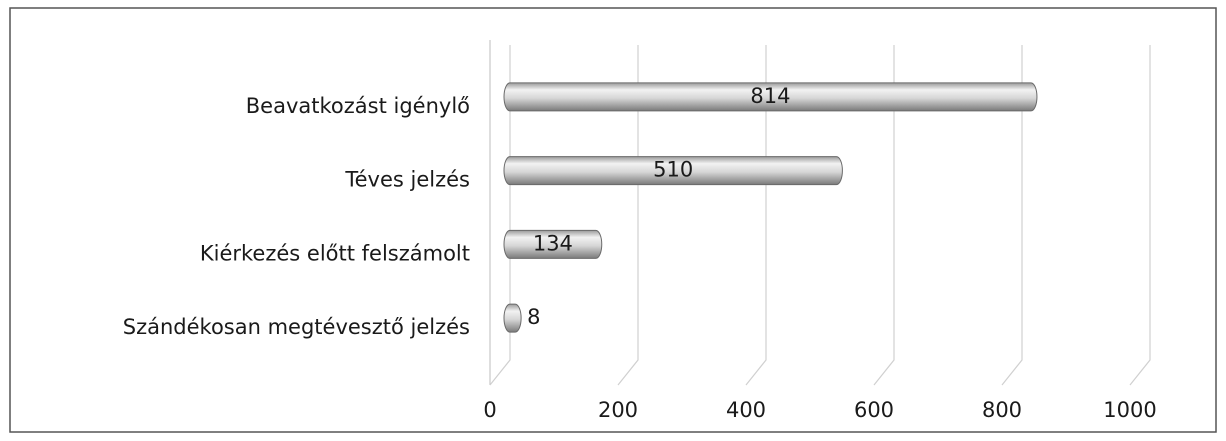 Image resolution: width=1226 pixels, height=441 pixels. What do you see at coordinates (335, 253) in the screenshot?
I see `y-tick-label: Kiérkezés előtt felszámolt` at bounding box center [335, 253].